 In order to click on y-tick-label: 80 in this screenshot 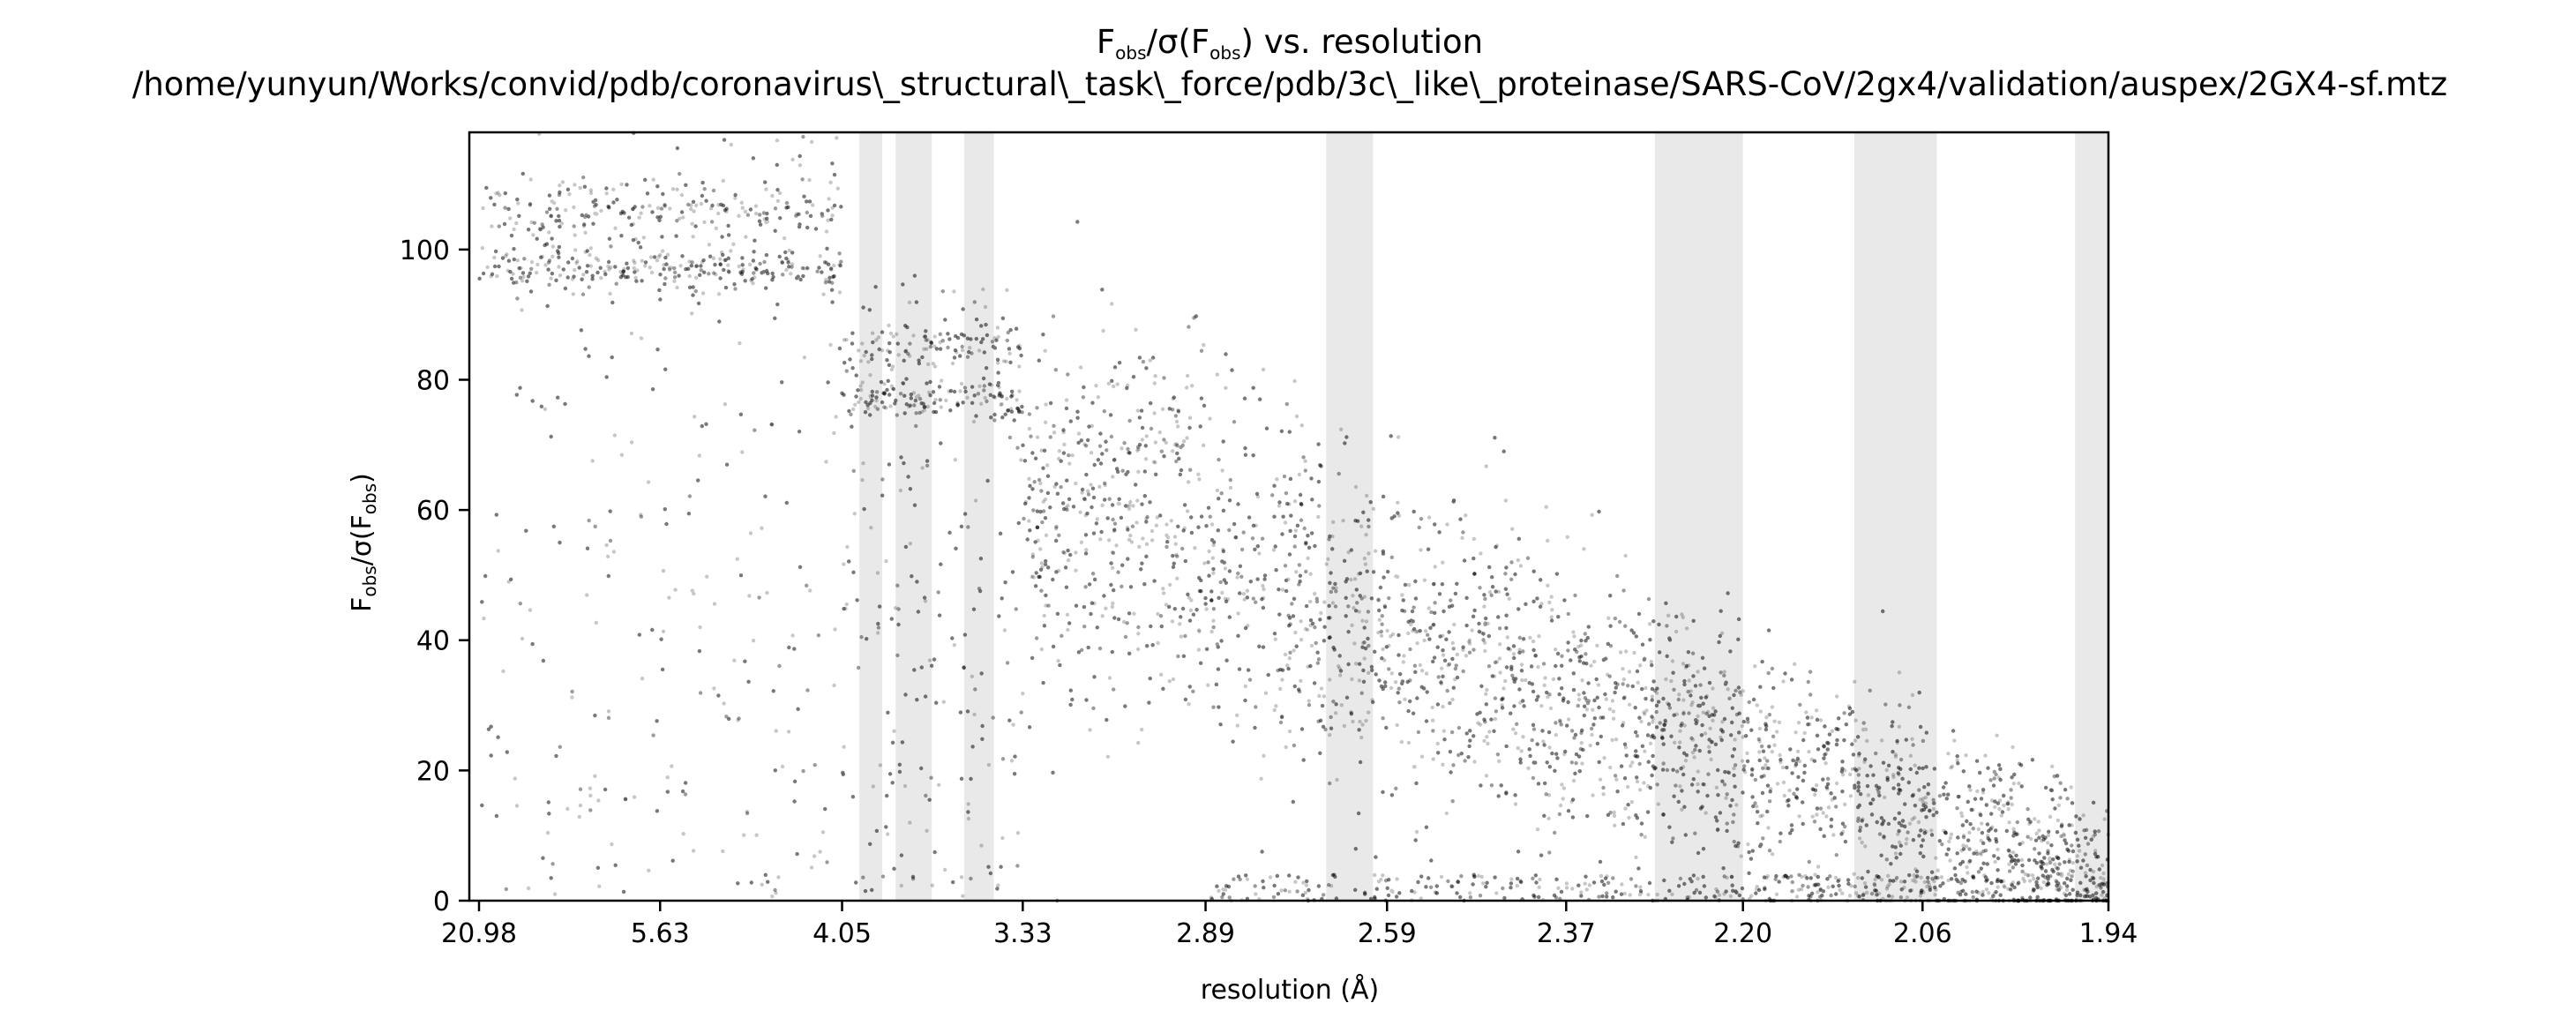, I will do `click(433, 380)`.